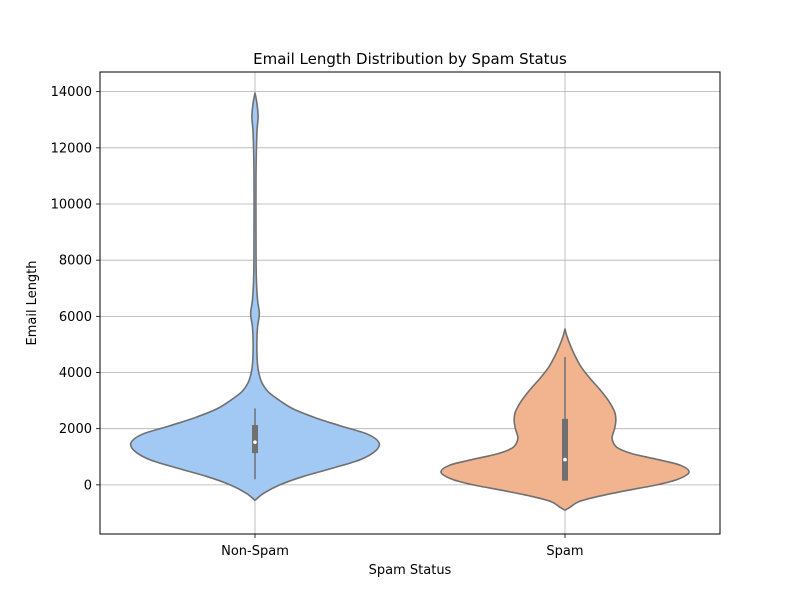 The width and height of the screenshot is (800, 600). What do you see at coordinates (75, 317) in the screenshot?
I see `y-tick-label: 6000` at bounding box center [75, 317].